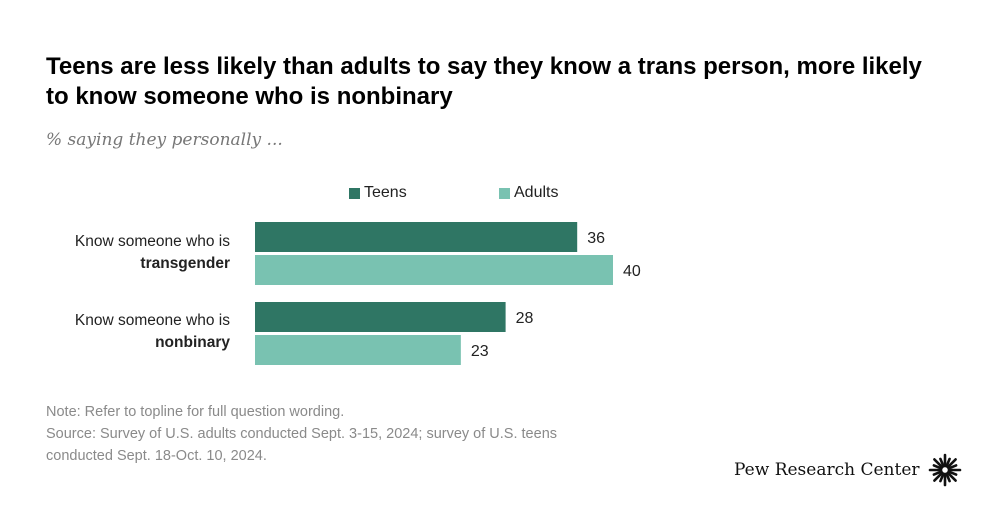  What do you see at coordinates (596, 238) in the screenshot?
I see `data-label-teens-0: 36` at bounding box center [596, 238].